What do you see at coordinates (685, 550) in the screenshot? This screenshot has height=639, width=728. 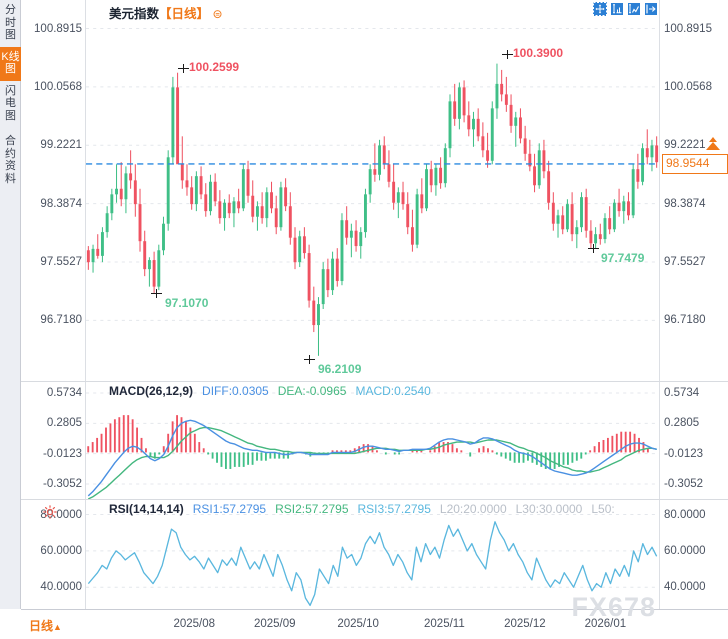 I see `rsi-axis-label-right: 60.0000` at bounding box center [685, 550].